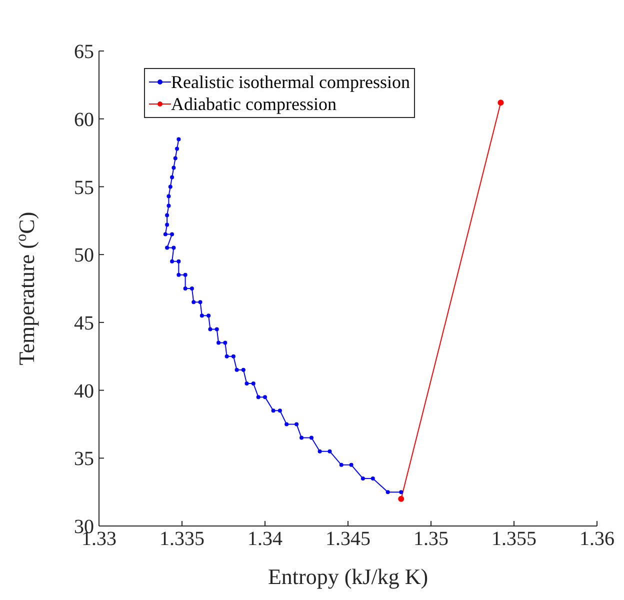  Describe the element at coordinates (348, 539) in the screenshot. I see `x-tick-label: 1.345` at that location.